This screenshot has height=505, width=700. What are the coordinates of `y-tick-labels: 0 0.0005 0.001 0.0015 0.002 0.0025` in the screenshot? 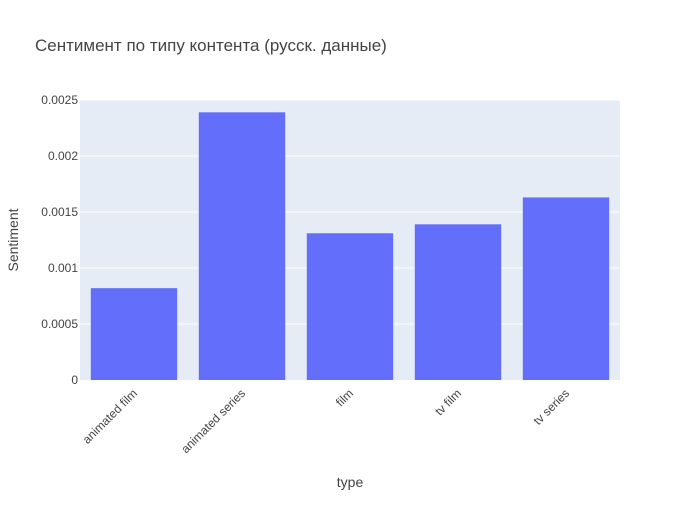 It's located at (59, 240).